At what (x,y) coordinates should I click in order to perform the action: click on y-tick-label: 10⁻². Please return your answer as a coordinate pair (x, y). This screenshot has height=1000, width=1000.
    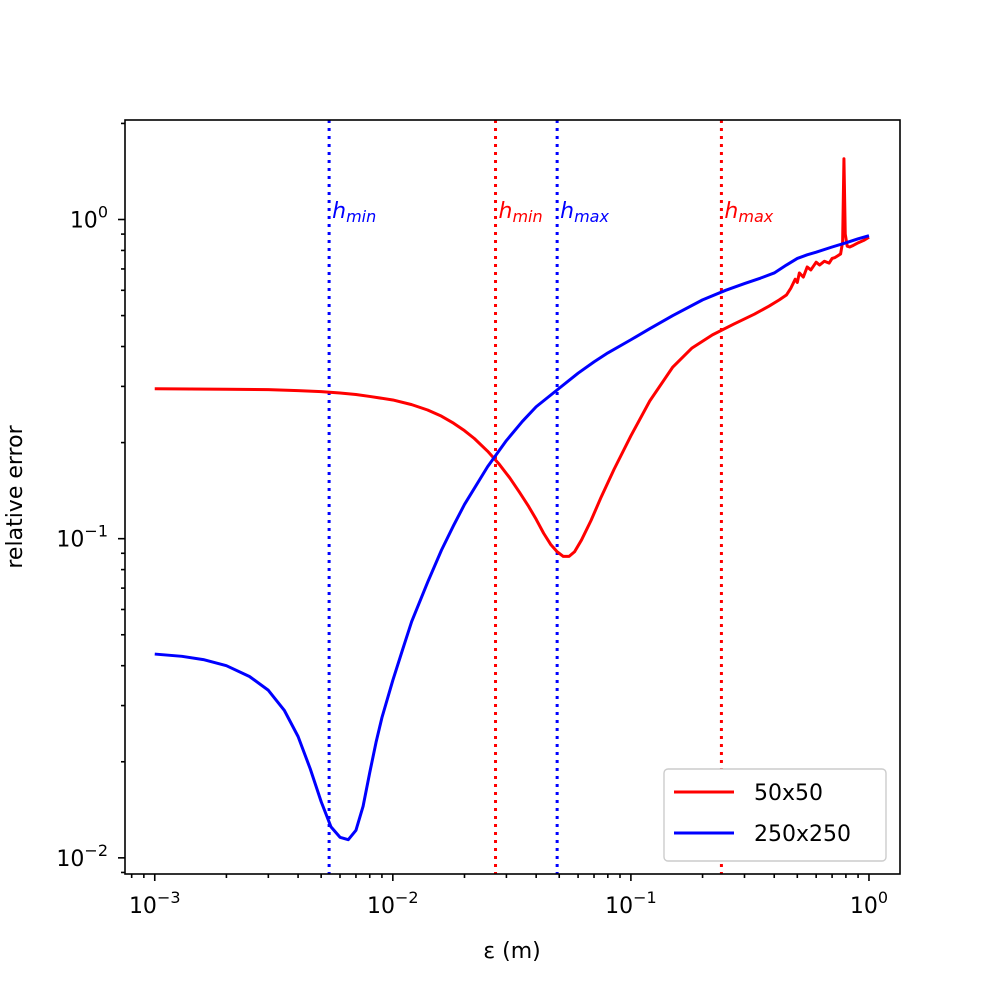
    Looking at the image, I should click on (82, 856).